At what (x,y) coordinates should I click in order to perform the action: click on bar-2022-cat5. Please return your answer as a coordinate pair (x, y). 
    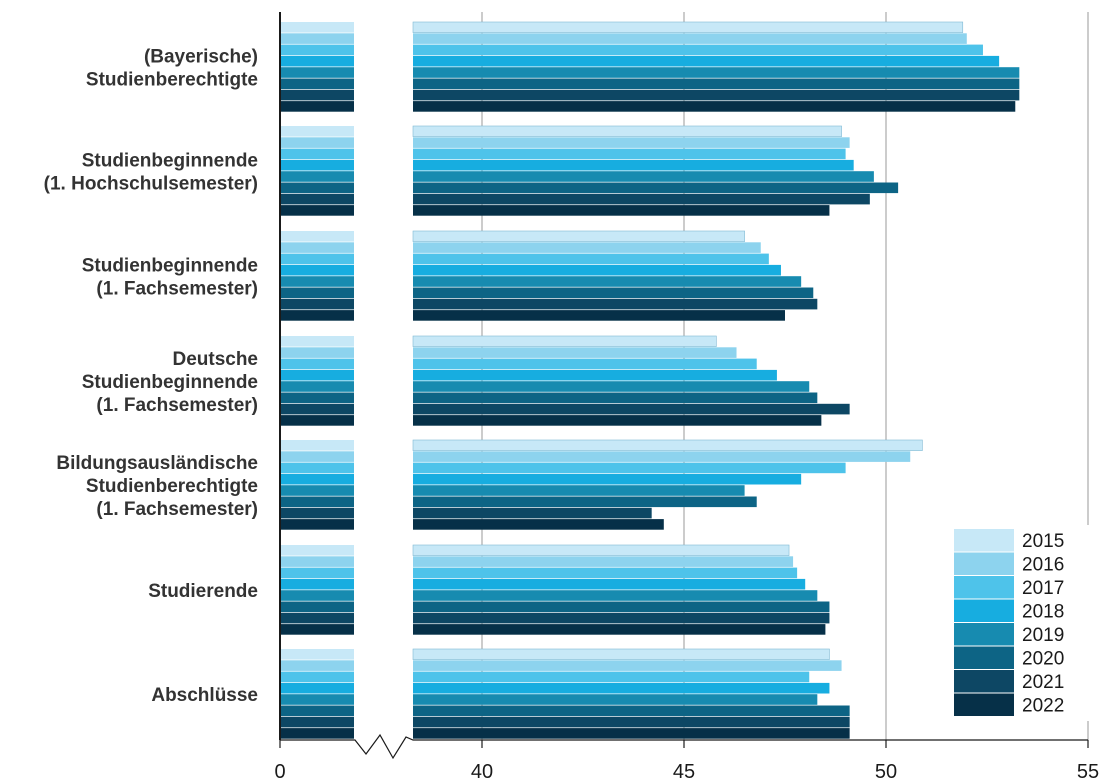
    Looking at the image, I should click on (619, 629).